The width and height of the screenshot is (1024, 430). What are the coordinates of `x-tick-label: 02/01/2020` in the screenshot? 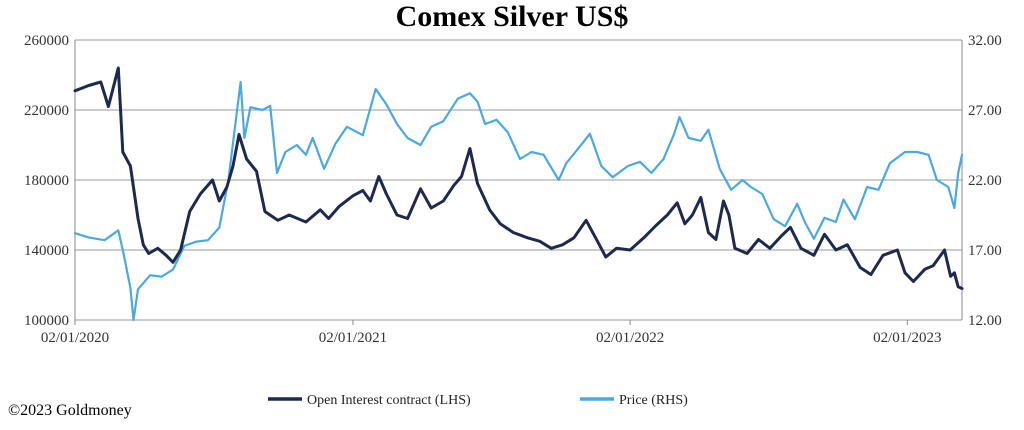 It's located at (75, 338).